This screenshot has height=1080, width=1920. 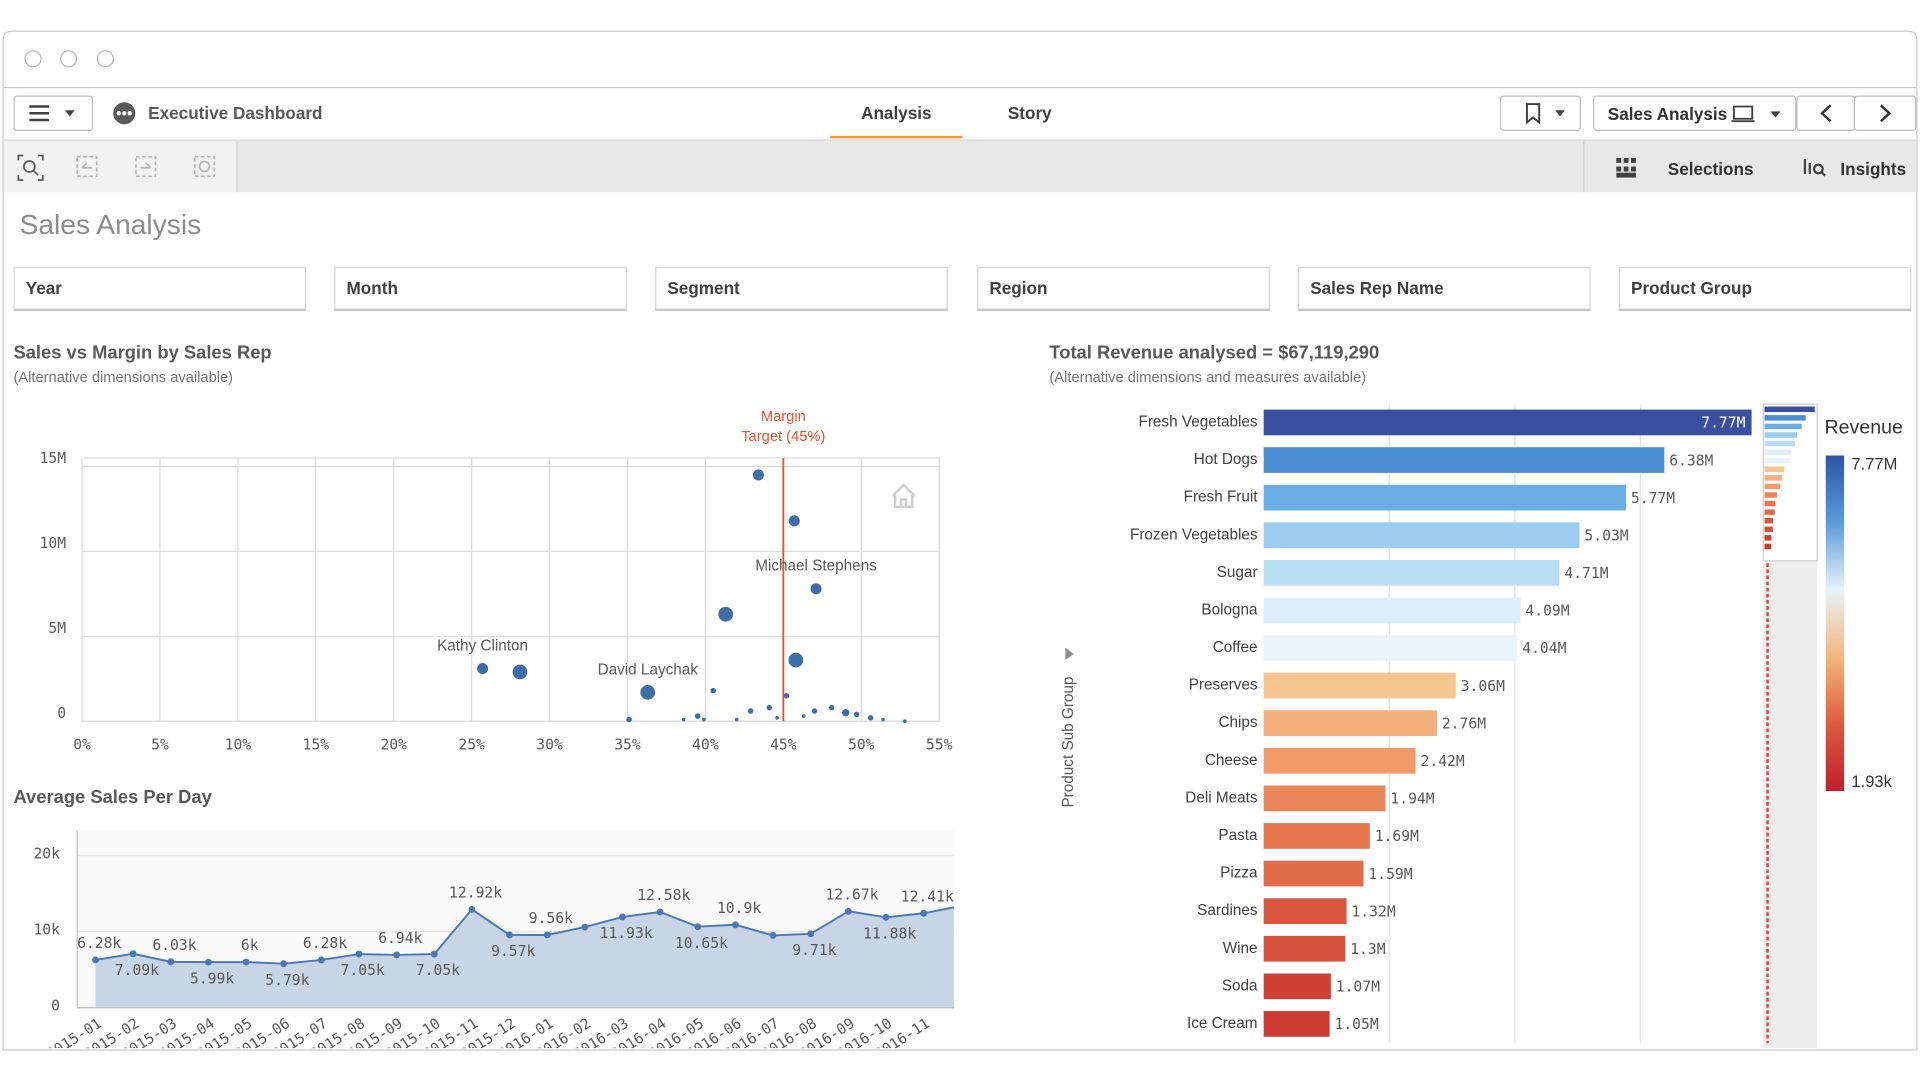 I want to click on x-tick-label: 5%, so click(x=160, y=745).